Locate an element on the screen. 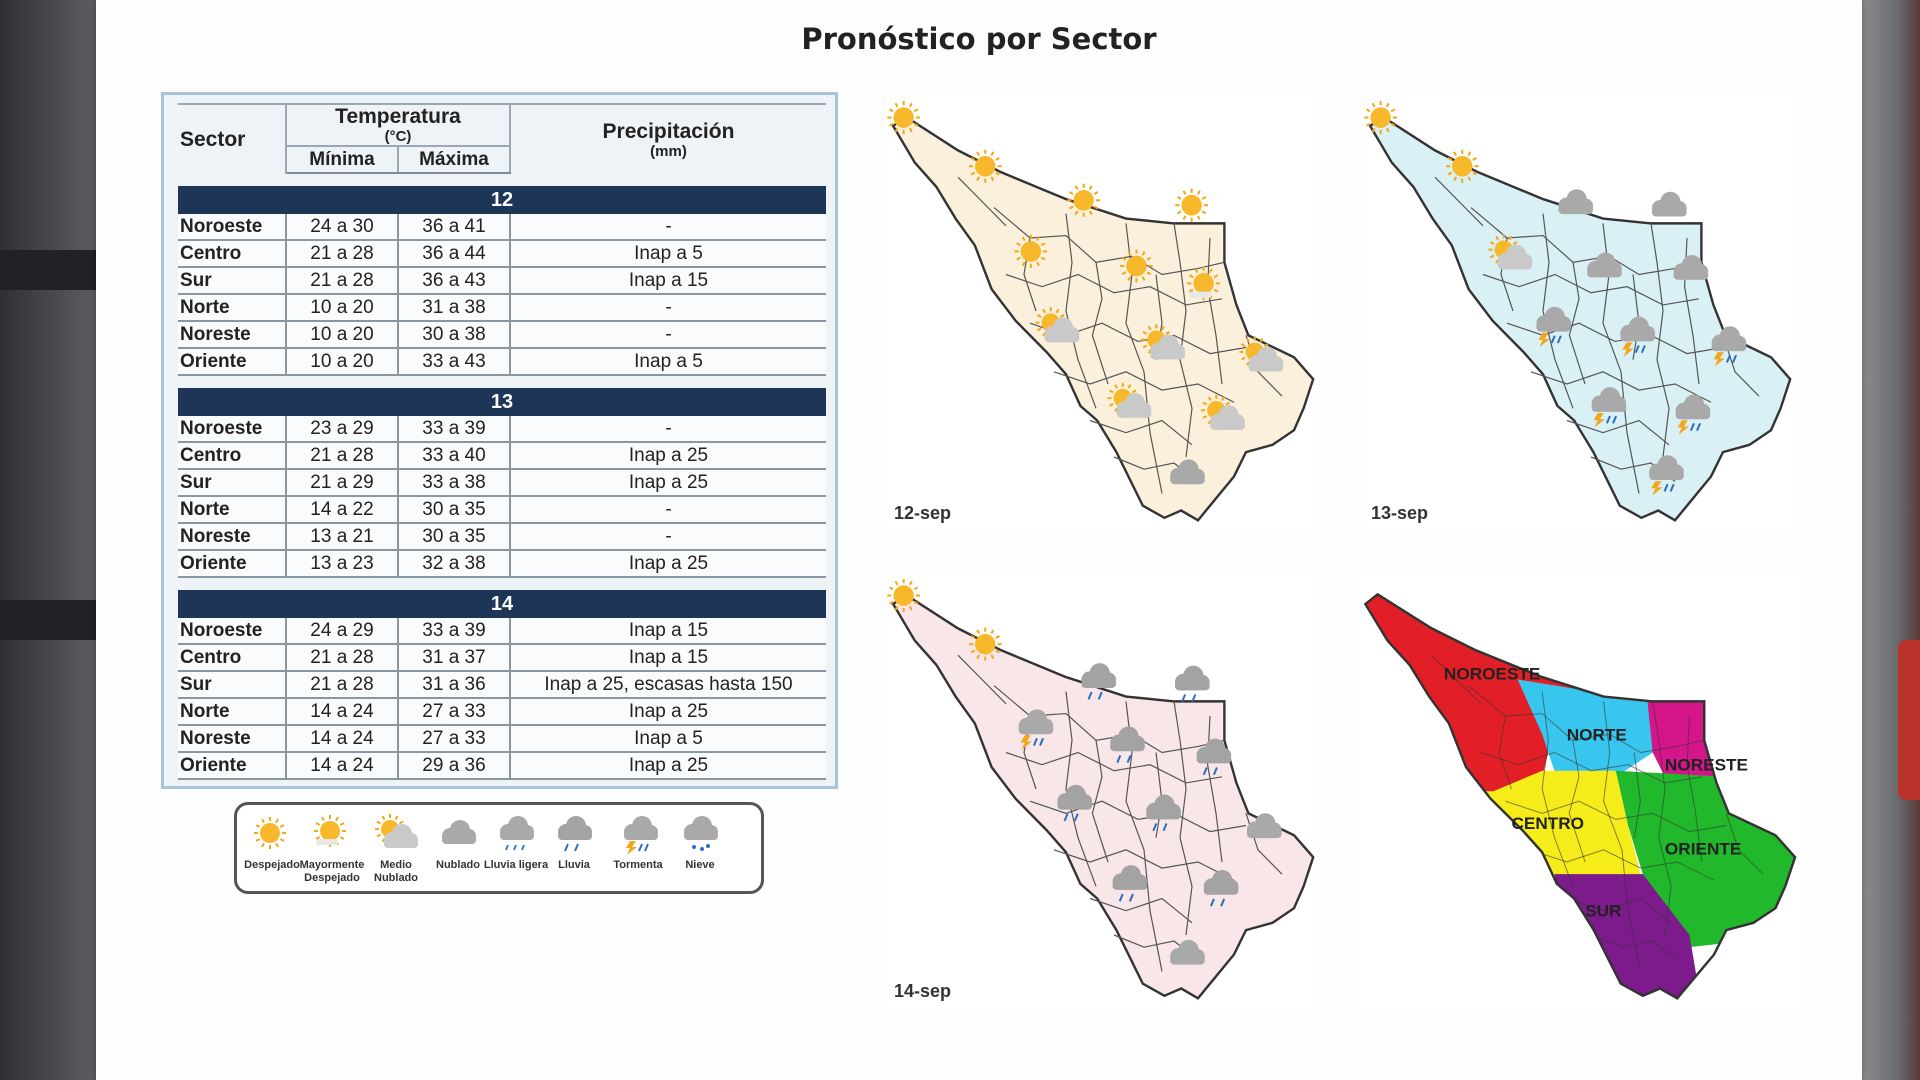 The image size is (1920, 1080). legend-label: Mayormente Despejado is located at coordinates (332, 871).